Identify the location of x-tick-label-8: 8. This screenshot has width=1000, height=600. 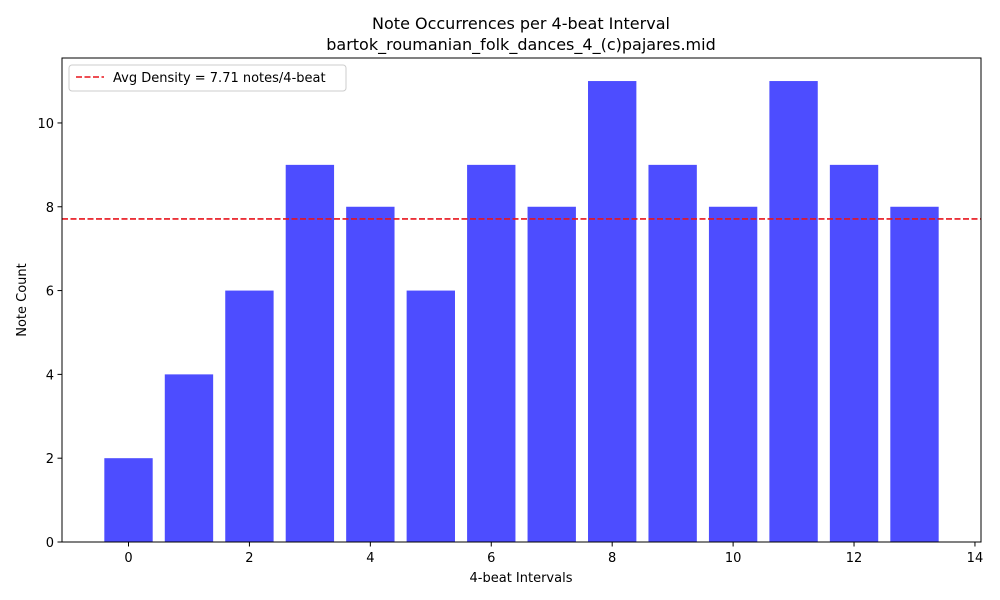
(612, 558).